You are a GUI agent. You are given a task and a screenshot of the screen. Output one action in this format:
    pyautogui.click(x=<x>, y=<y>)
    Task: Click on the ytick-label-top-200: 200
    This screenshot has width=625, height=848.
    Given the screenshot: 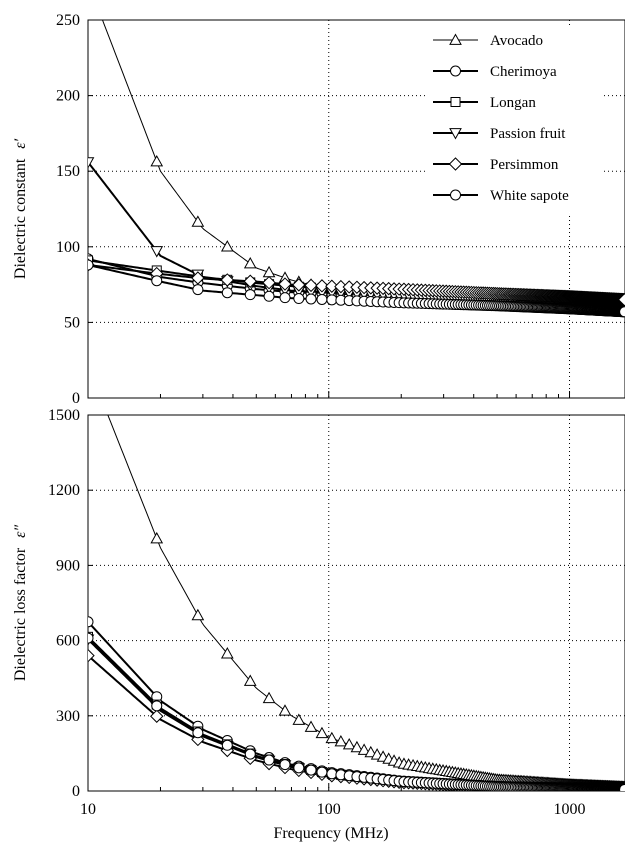 What is the action you would take?
    pyautogui.click(x=68, y=96)
    